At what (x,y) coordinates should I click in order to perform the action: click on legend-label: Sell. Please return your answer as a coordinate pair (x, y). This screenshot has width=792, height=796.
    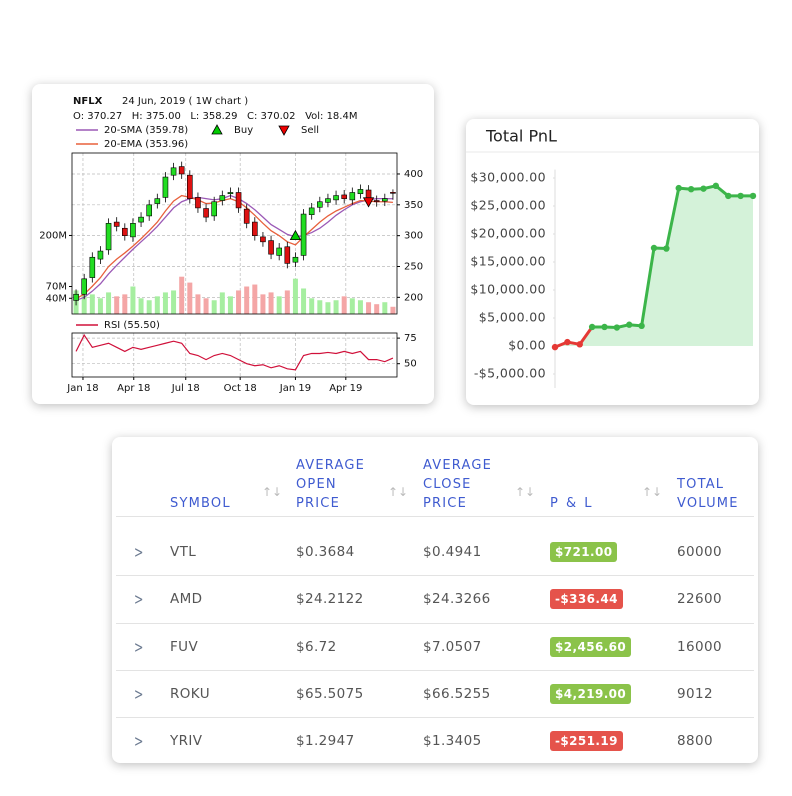
    Looking at the image, I should click on (310, 130).